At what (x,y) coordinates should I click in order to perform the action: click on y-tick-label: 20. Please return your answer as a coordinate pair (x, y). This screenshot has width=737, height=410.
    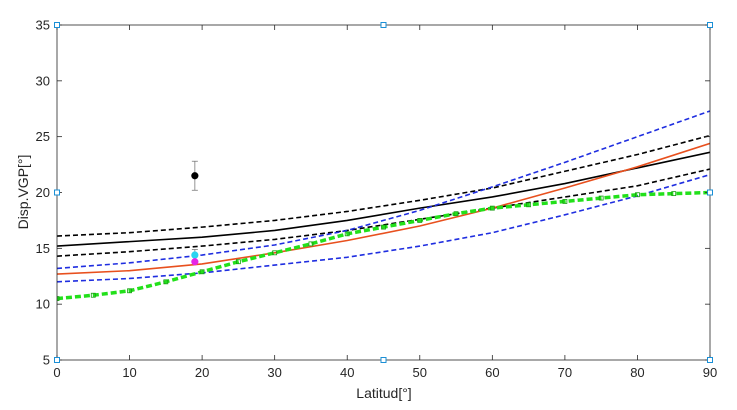
    Looking at the image, I should click on (43, 192).